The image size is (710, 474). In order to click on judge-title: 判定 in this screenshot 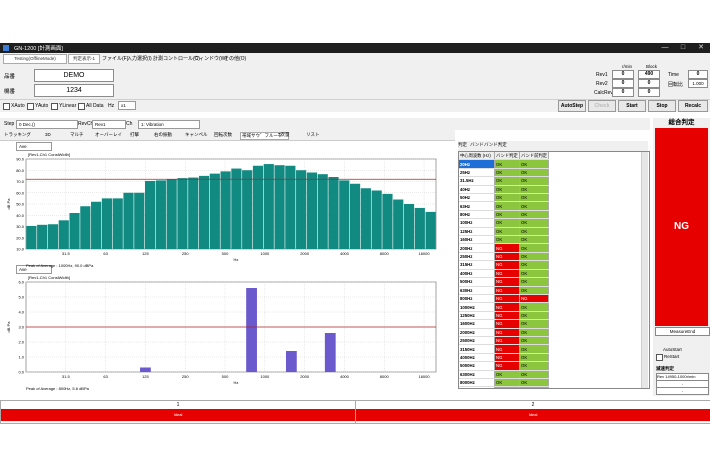, I will do `click(462, 144)`.